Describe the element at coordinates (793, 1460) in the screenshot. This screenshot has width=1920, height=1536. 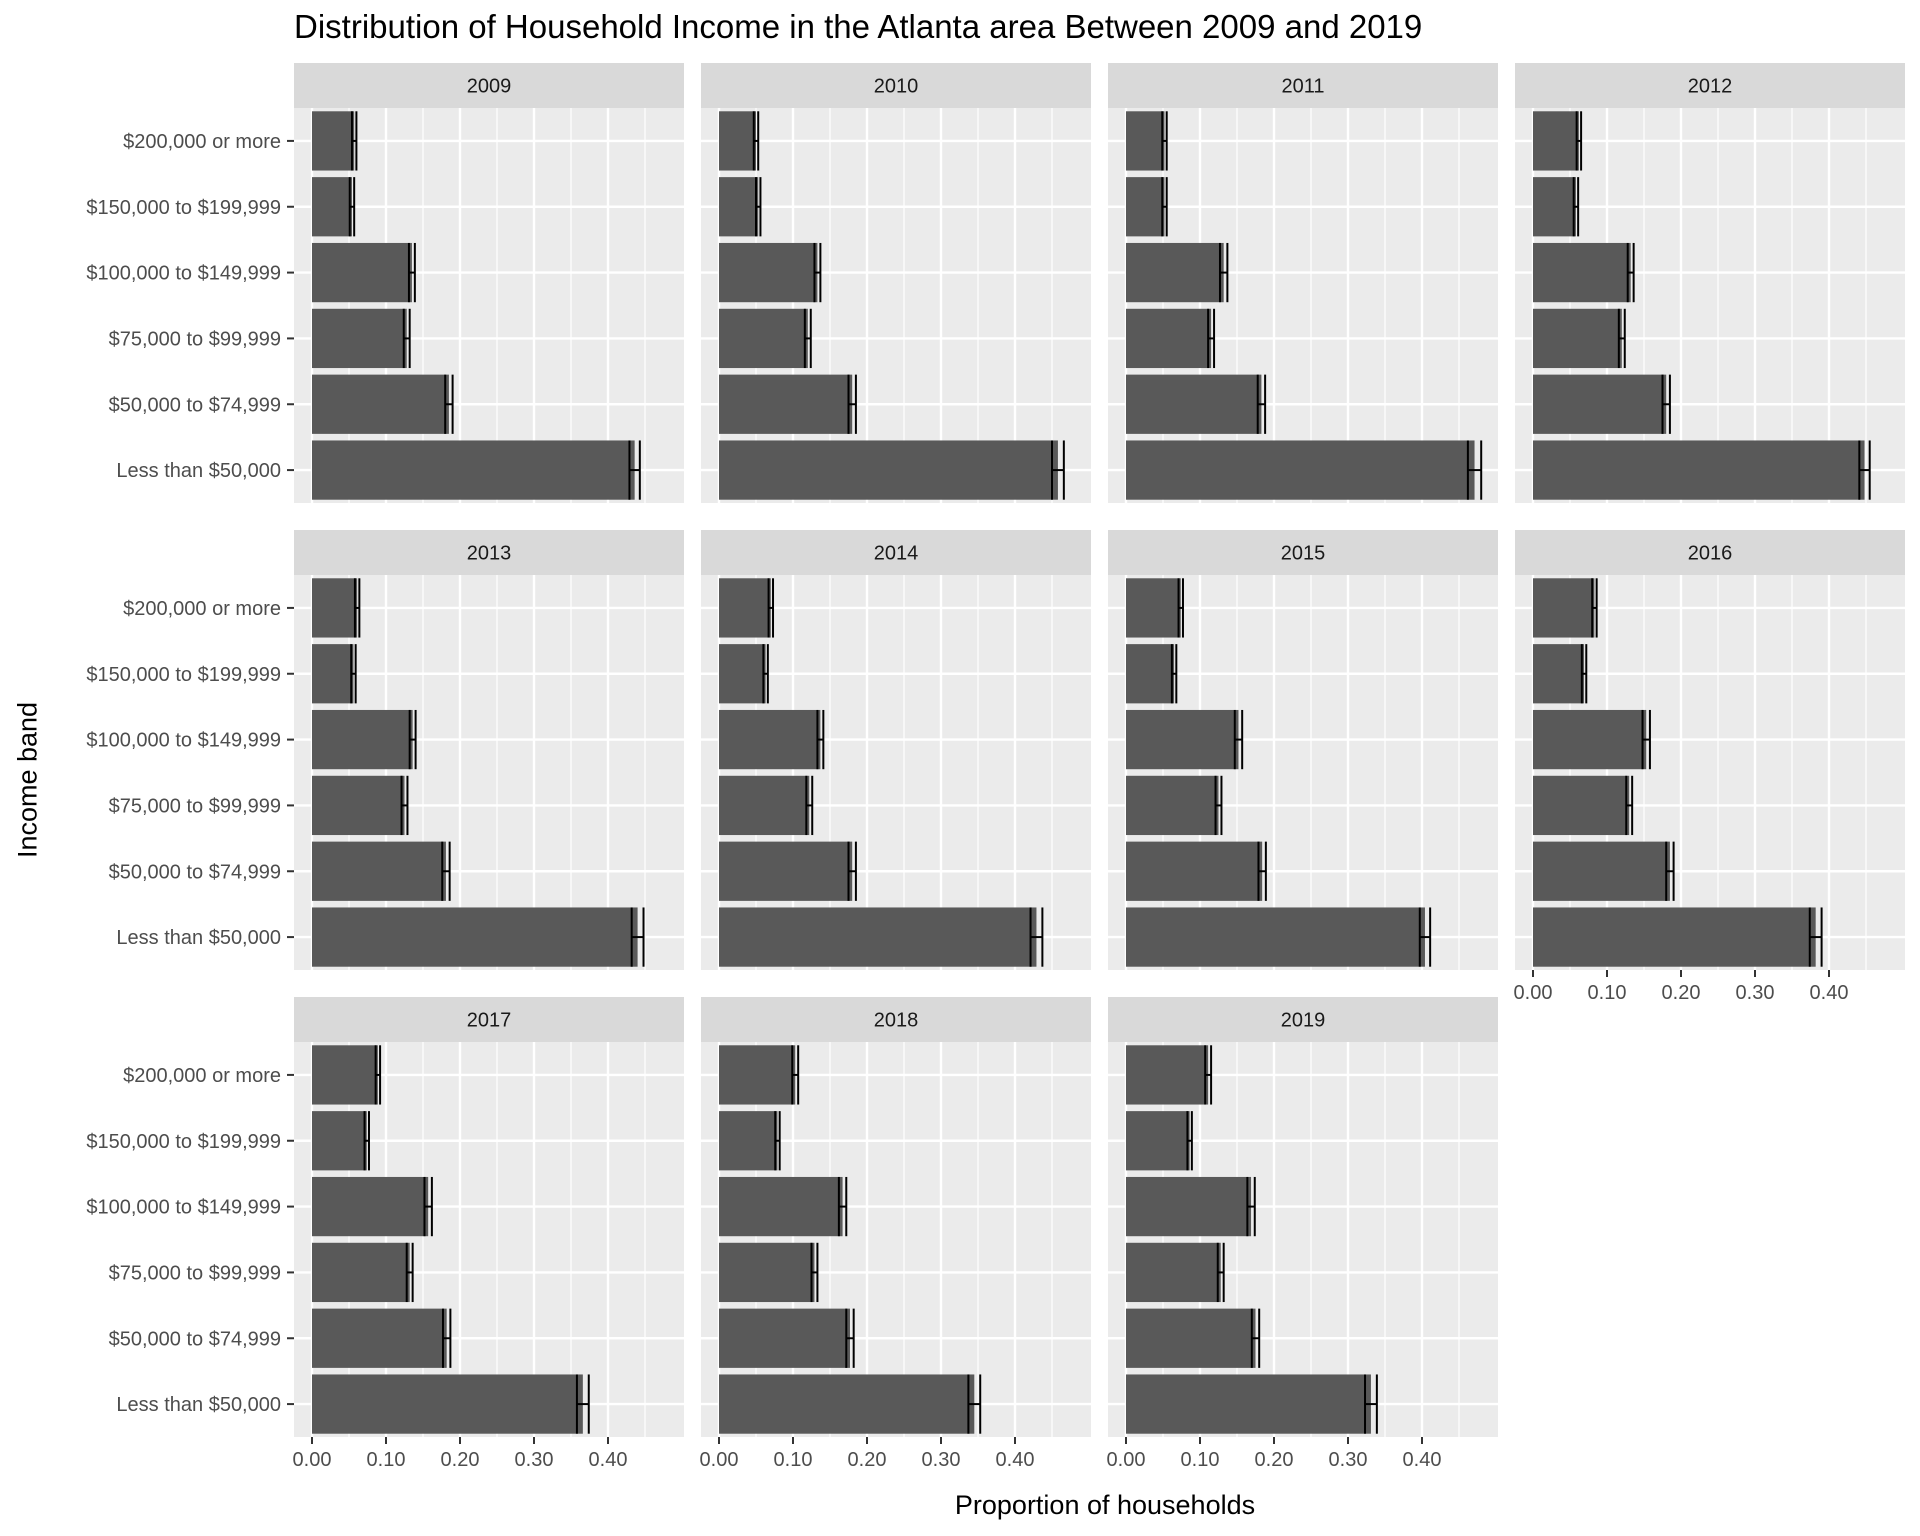
I see `x-tick-label: 0.10` at that location.